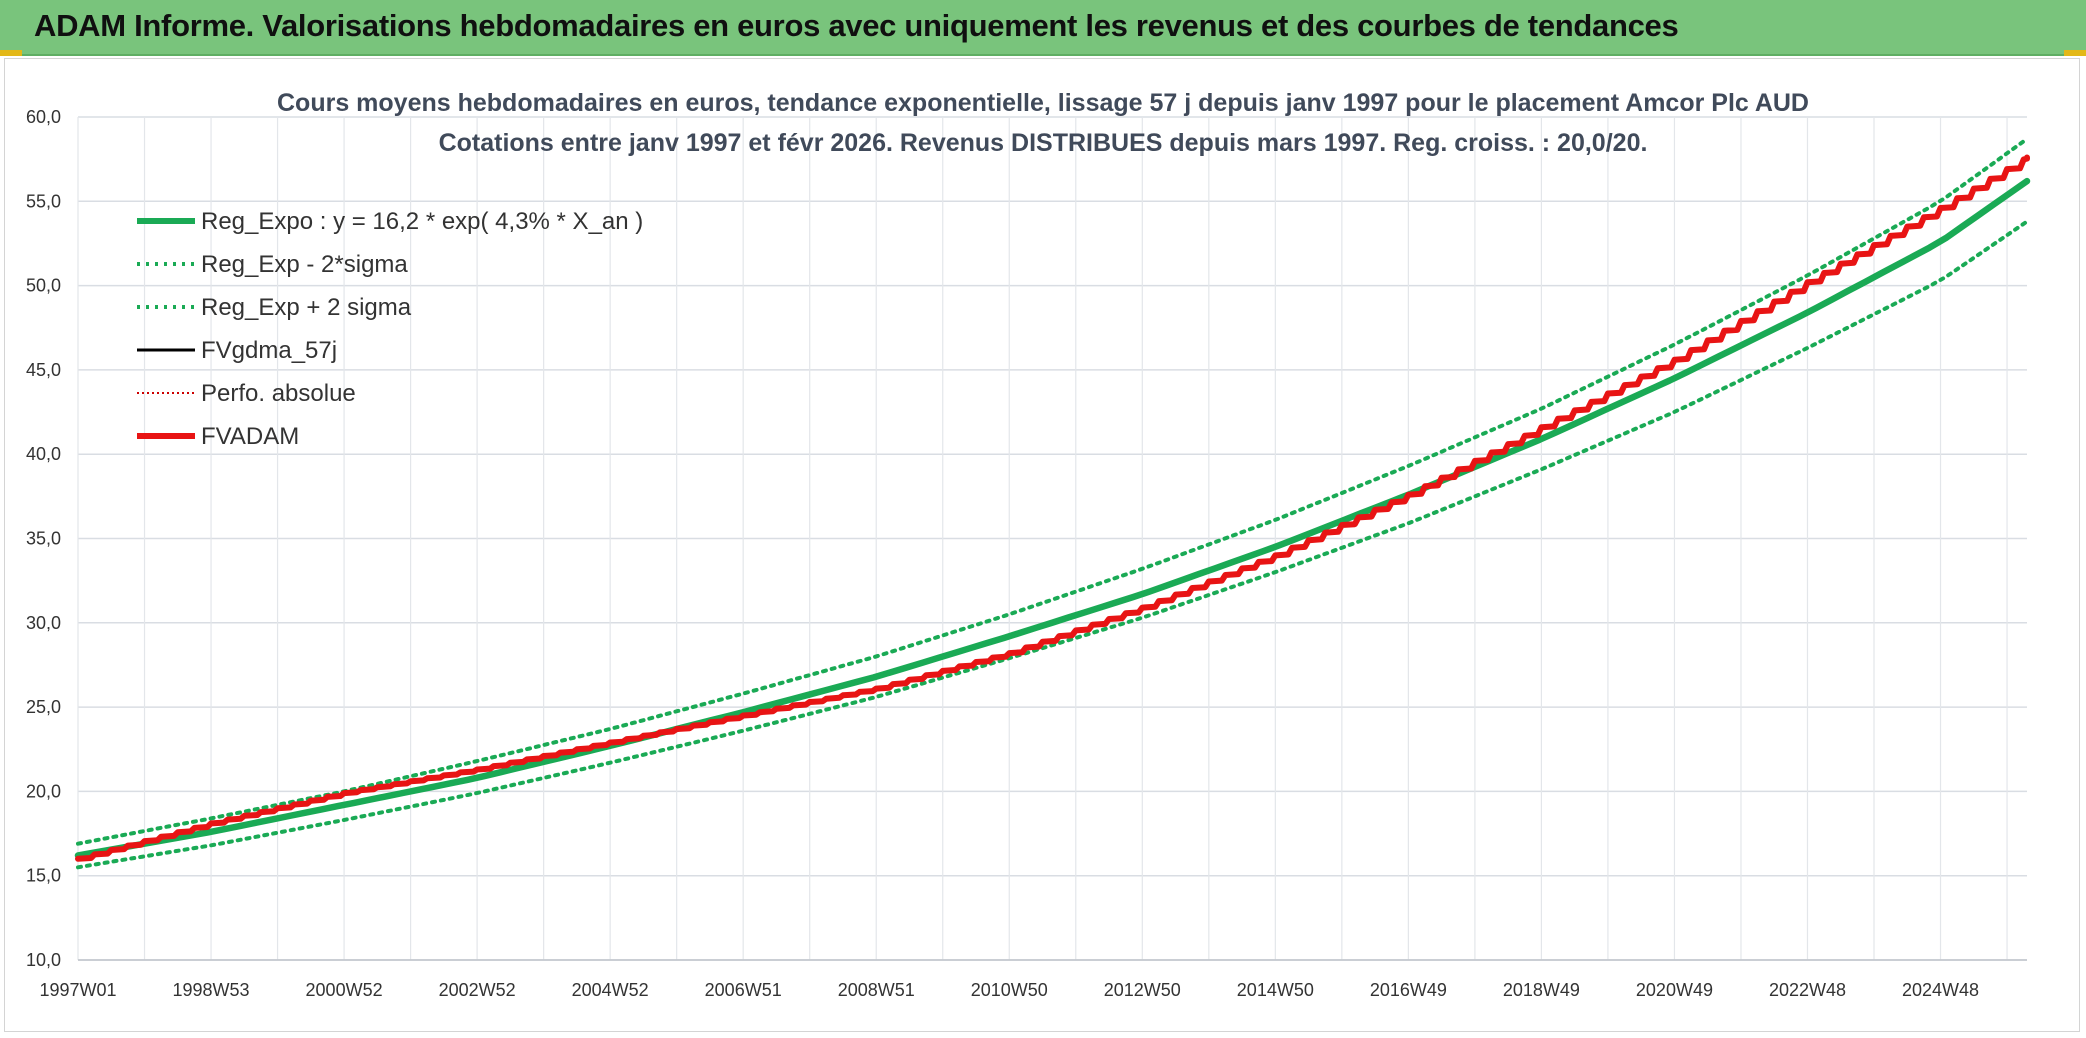 The width and height of the screenshot is (2086, 1038). I want to click on y-tick-label: 30,0, so click(43, 623).